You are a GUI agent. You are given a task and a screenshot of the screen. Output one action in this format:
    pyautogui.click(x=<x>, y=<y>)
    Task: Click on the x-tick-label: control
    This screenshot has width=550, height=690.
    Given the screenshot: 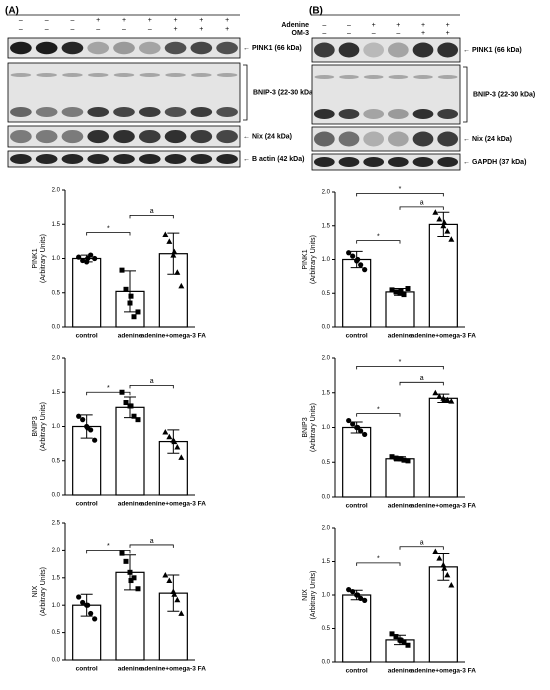 What is the action you would take?
    pyautogui.click(x=87, y=669)
    